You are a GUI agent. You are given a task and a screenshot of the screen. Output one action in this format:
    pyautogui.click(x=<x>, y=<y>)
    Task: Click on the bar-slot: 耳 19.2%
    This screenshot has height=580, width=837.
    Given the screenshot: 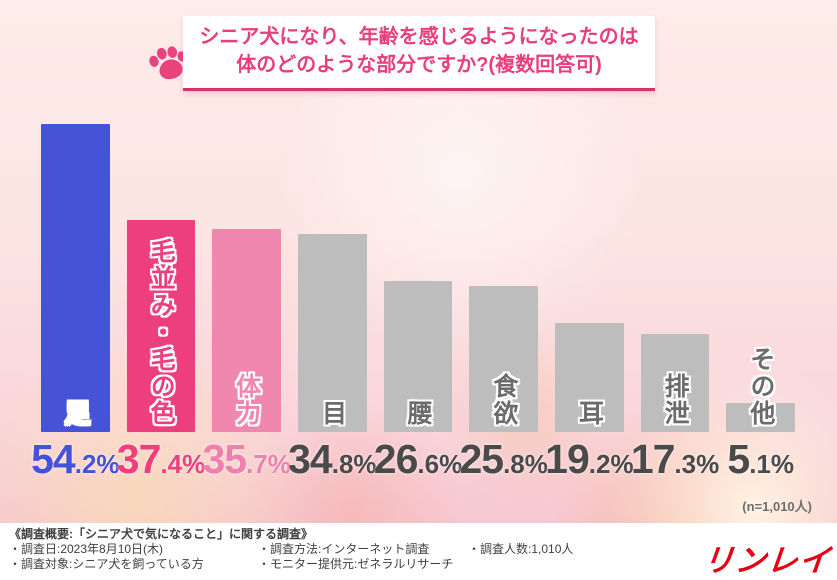 What is the action you would take?
    pyautogui.click(x=589, y=302)
    